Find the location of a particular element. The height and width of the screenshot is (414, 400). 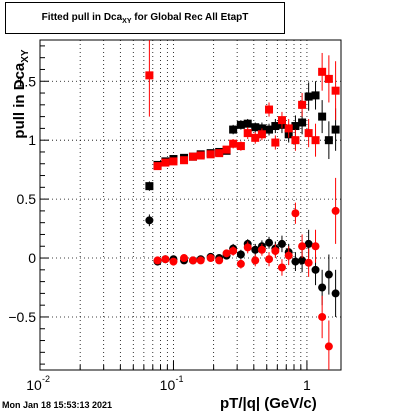

x-tick-label: 1 is located at coordinates (307, 385).